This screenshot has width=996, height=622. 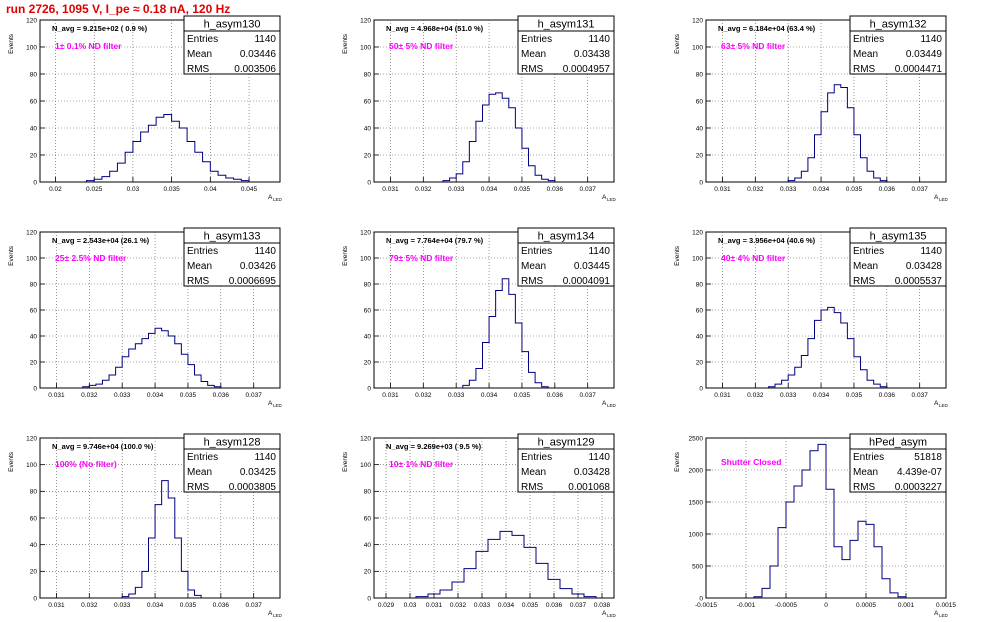 What do you see at coordinates (386, 605) in the screenshot?
I see `x-tick-label: 0.029` at bounding box center [386, 605].